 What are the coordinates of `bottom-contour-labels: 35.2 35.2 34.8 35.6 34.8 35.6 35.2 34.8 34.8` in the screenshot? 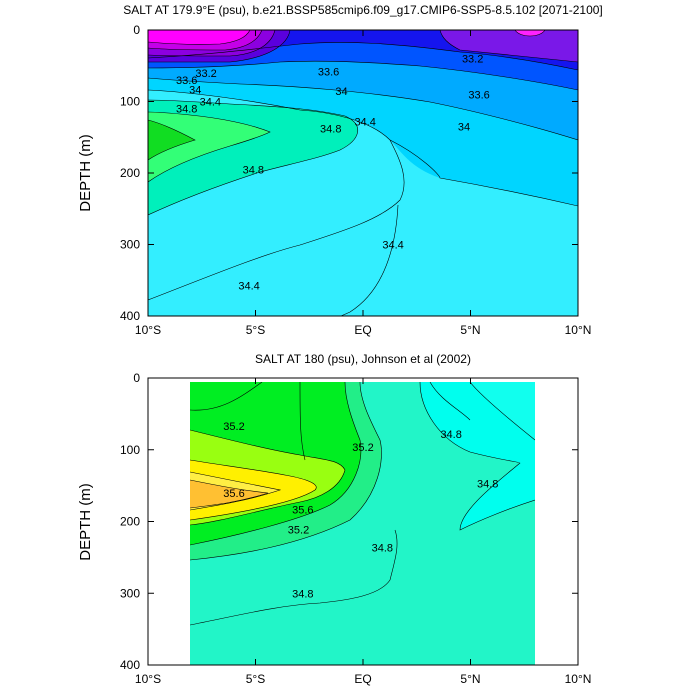 It's located at (360, 510).